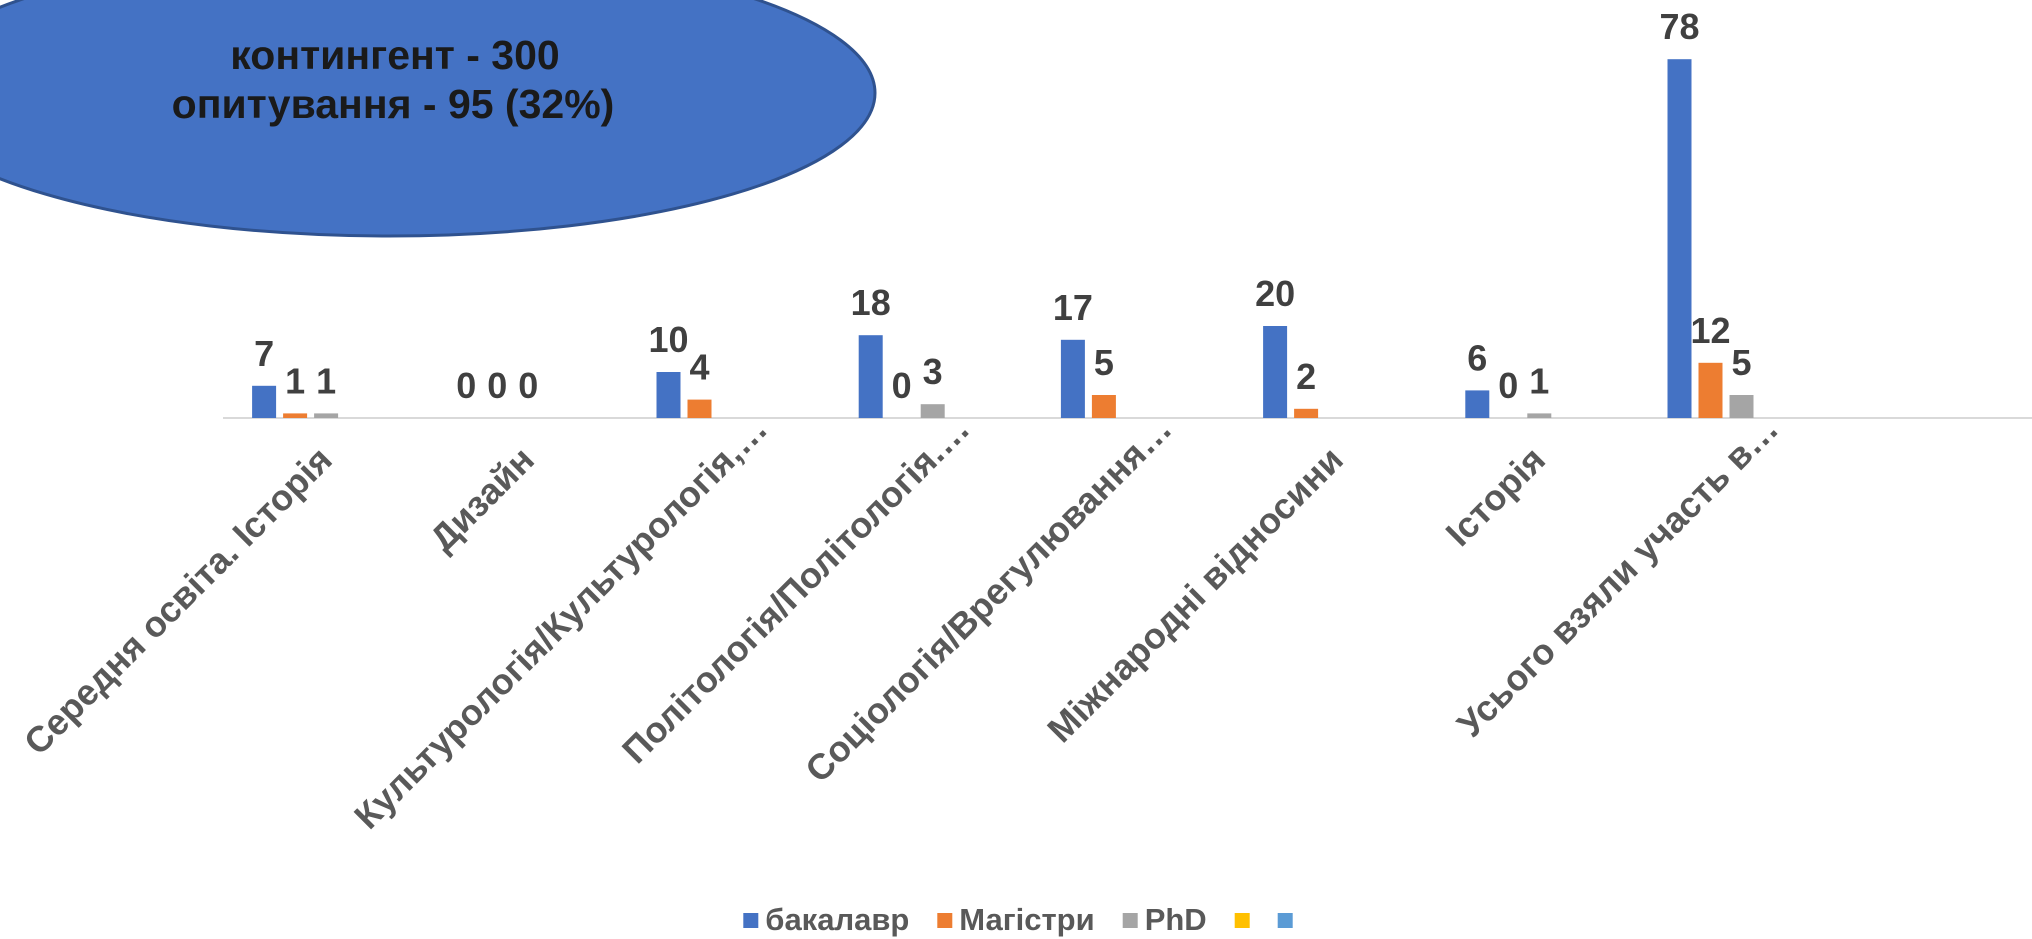  I want to click on data-label-series-2-category-2: 0, so click(497, 385).